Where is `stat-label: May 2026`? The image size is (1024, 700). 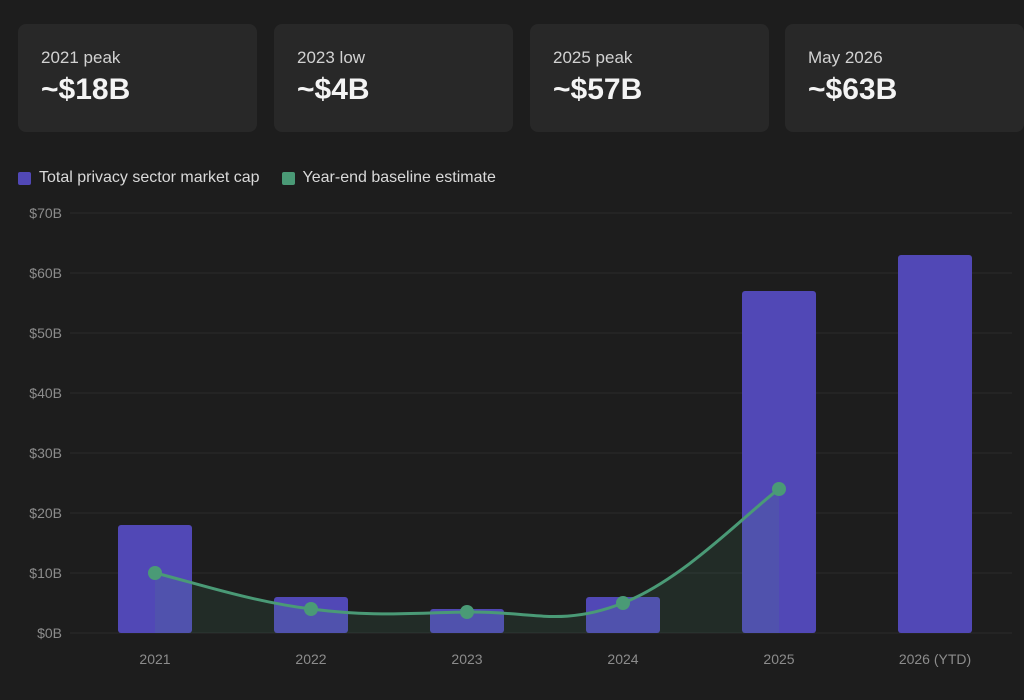 stat-label: May 2026 is located at coordinates (845, 57).